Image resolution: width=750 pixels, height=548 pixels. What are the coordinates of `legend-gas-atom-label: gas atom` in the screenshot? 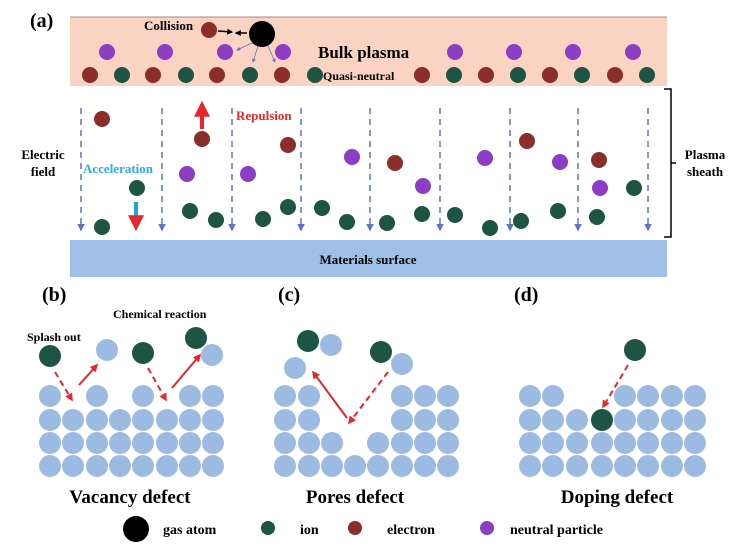 It's located at (190, 530).